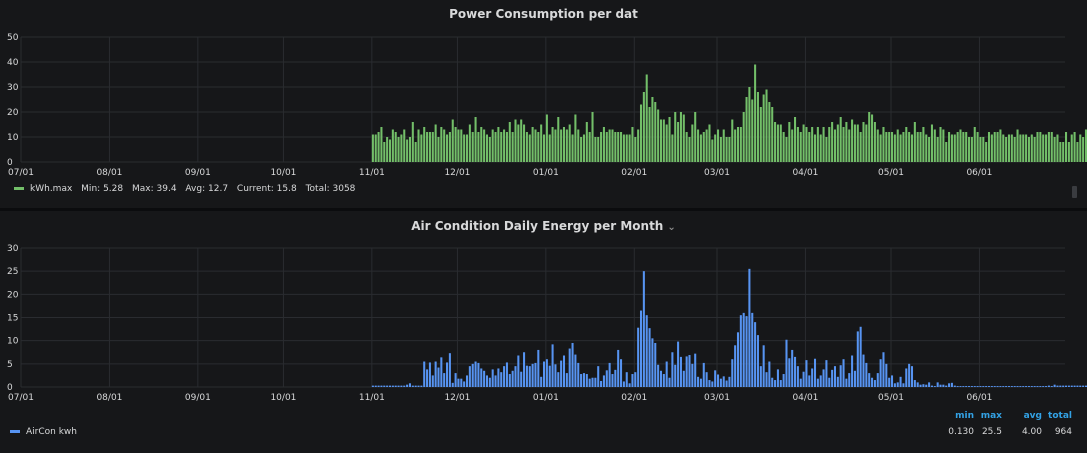 This screenshot has width=1087, height=453. Describe the element at coordinates (1060, 416) in the screenshot. I see `stat-header-total: total` at that location.